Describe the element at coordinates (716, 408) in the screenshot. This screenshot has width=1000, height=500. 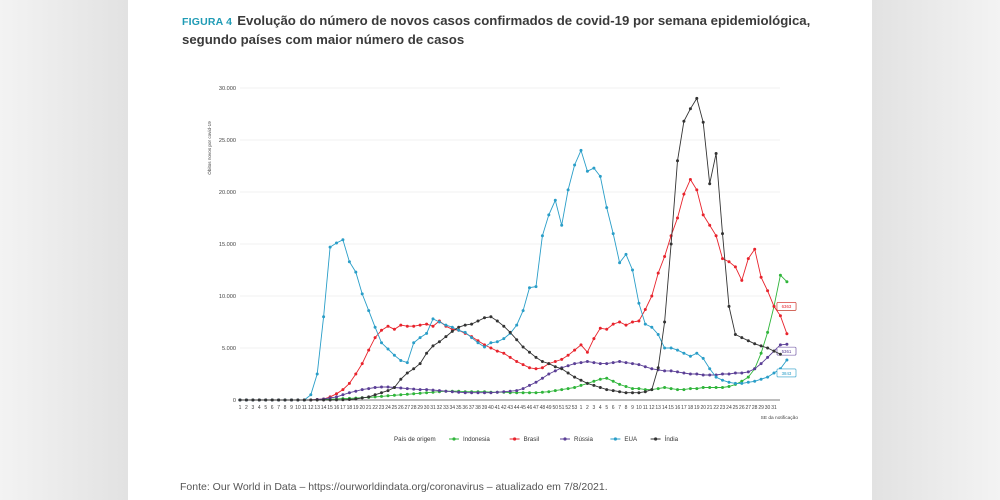
I see `x-tick-label: 22` at that location.